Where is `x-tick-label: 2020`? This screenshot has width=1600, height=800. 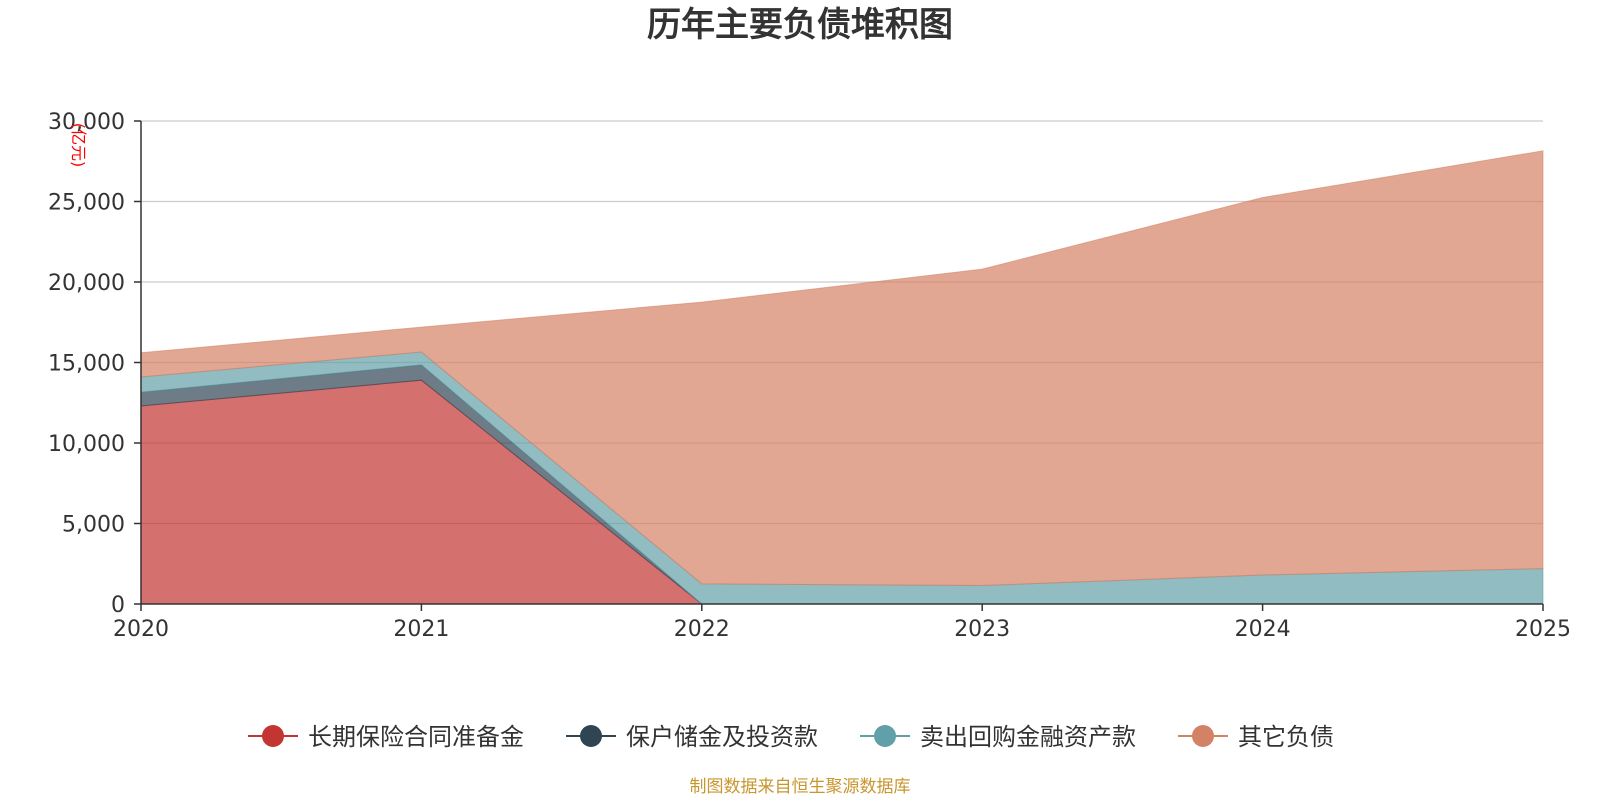 x-tick-label: 2020 is located at coordinates (141, 629).